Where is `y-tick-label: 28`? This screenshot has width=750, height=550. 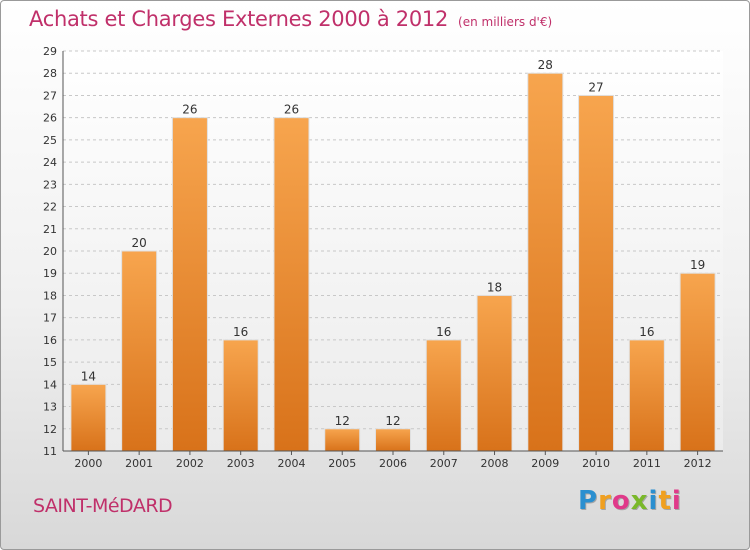
y-tick-label: 28 is located at coordinates (50, 73).